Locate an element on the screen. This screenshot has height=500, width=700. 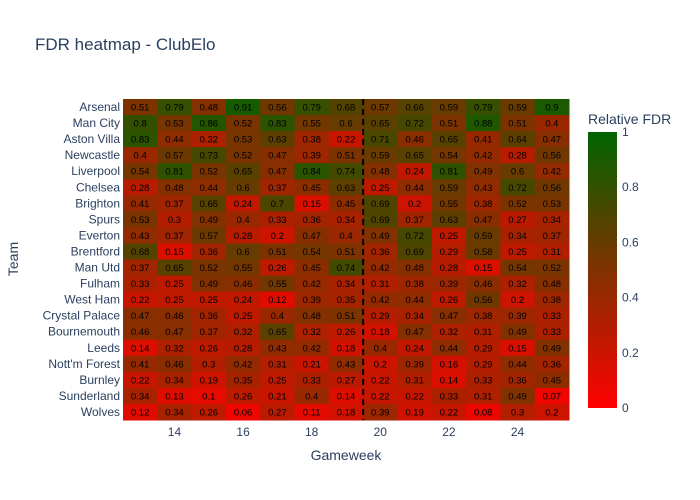
heatmap-cell-label: 0.44 is located at coordinates (414, 188).